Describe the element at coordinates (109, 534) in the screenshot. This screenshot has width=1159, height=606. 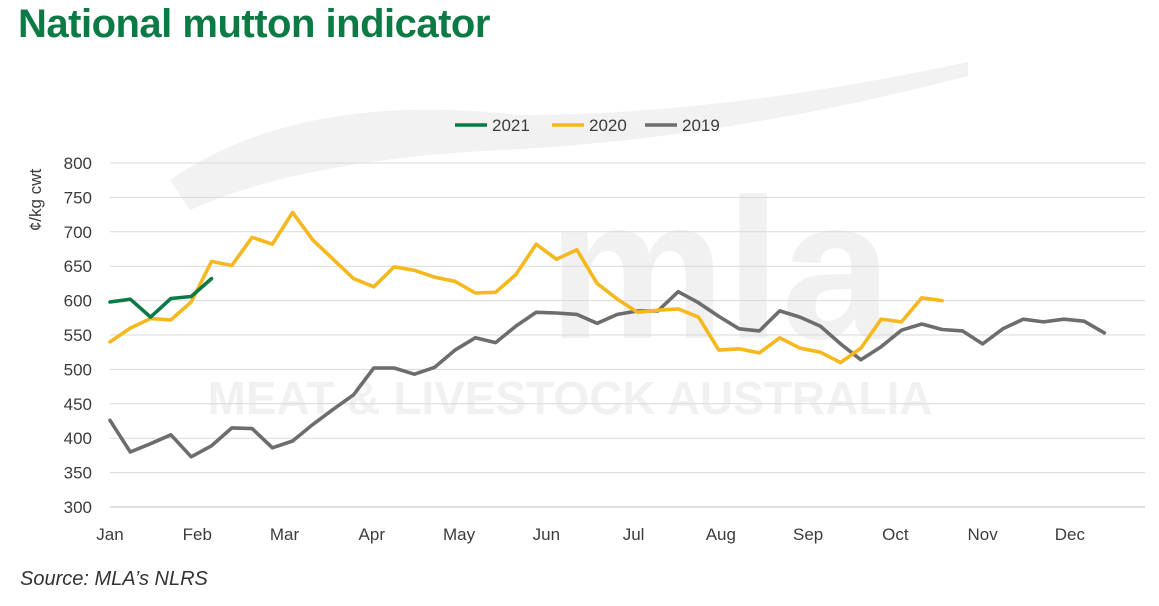
I see `x-tick-label: Jan` at that location.